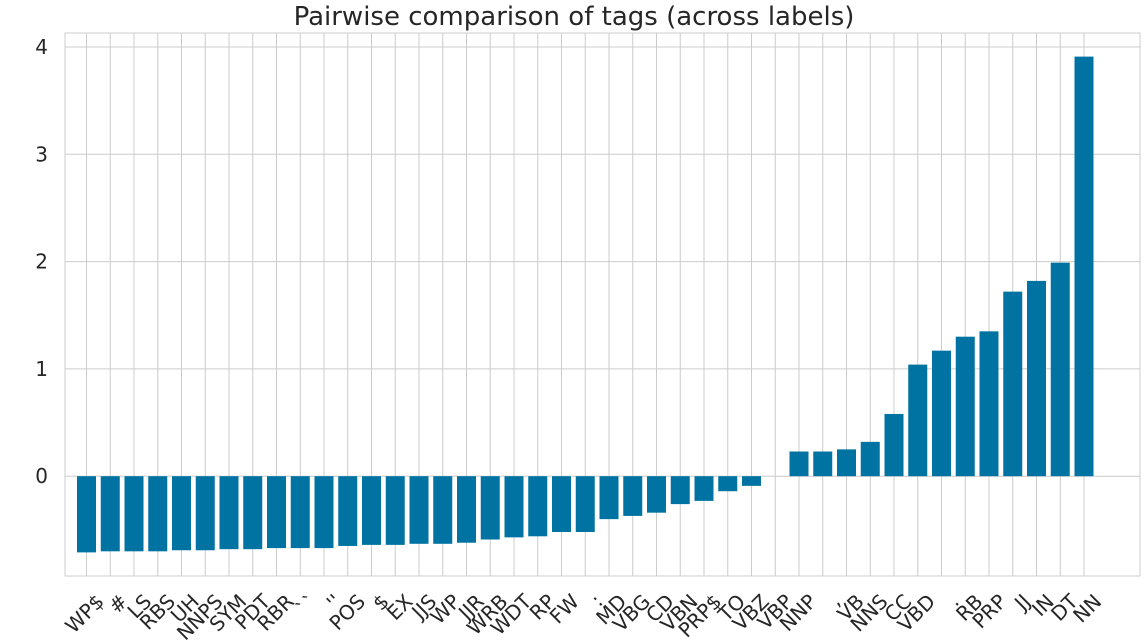 This screenshot has width=1148, height=642. Describe the element at coordinates (41, 154) in the screenshot. I see `y-tick-label: 3` at that location.